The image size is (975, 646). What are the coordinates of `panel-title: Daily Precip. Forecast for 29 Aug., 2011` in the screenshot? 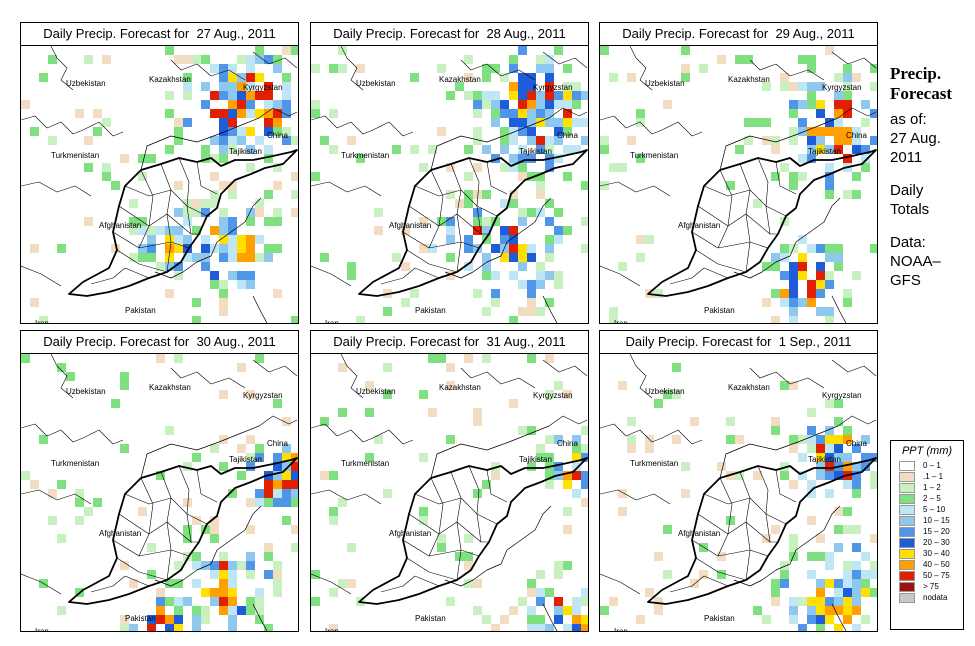 It's located at (738, 34).